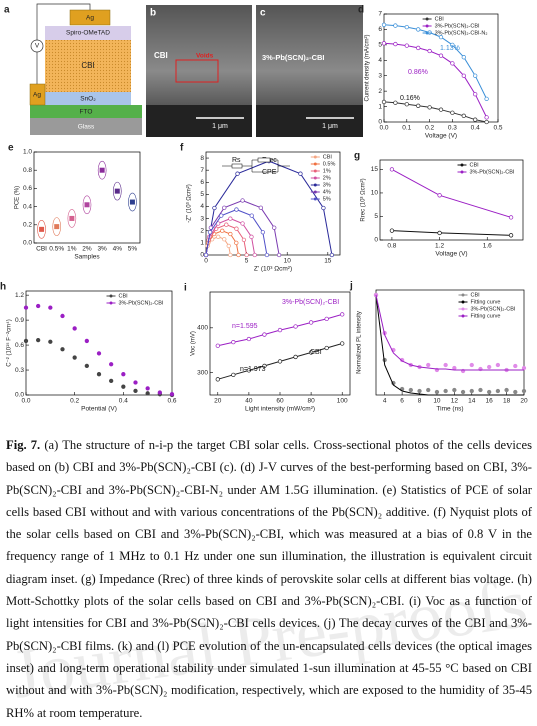 Image resolution: width=537 pixels, height=726 pixels. Describe the element at coordinates (310, 302) in the screenshot. I see `annotation: 3%-Pb(SCN)₂-CBI` at that location.